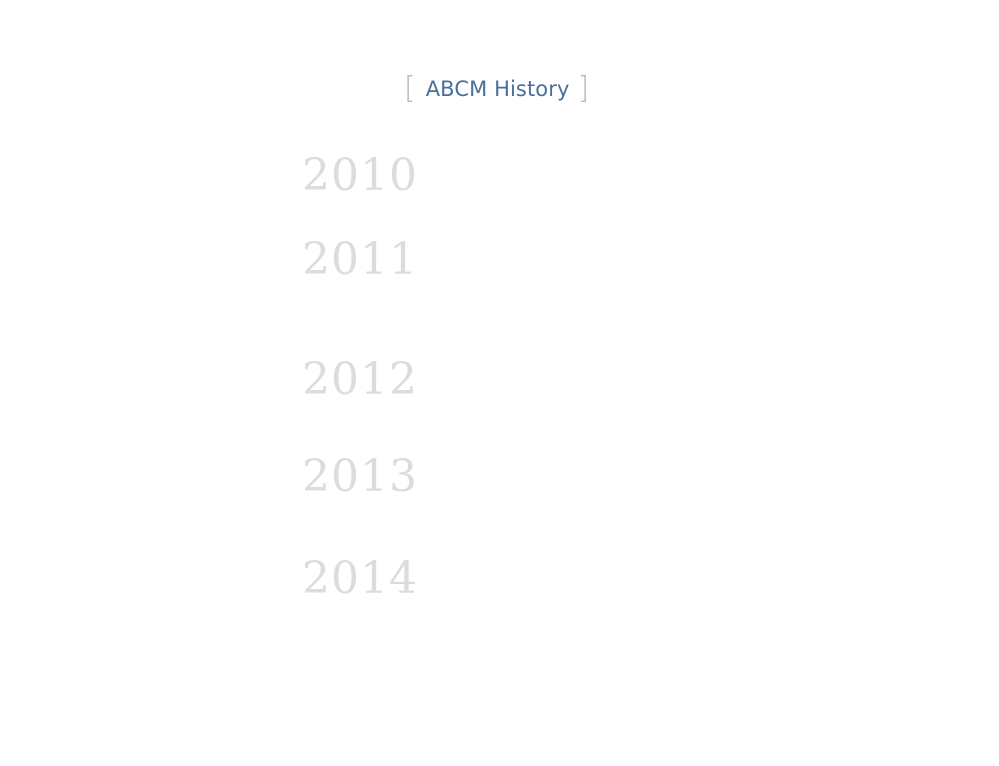 Image resolution: width=999 pixels, height=766 pixels. I want to click on bracket-open-decoration: [, so click(410, 88).